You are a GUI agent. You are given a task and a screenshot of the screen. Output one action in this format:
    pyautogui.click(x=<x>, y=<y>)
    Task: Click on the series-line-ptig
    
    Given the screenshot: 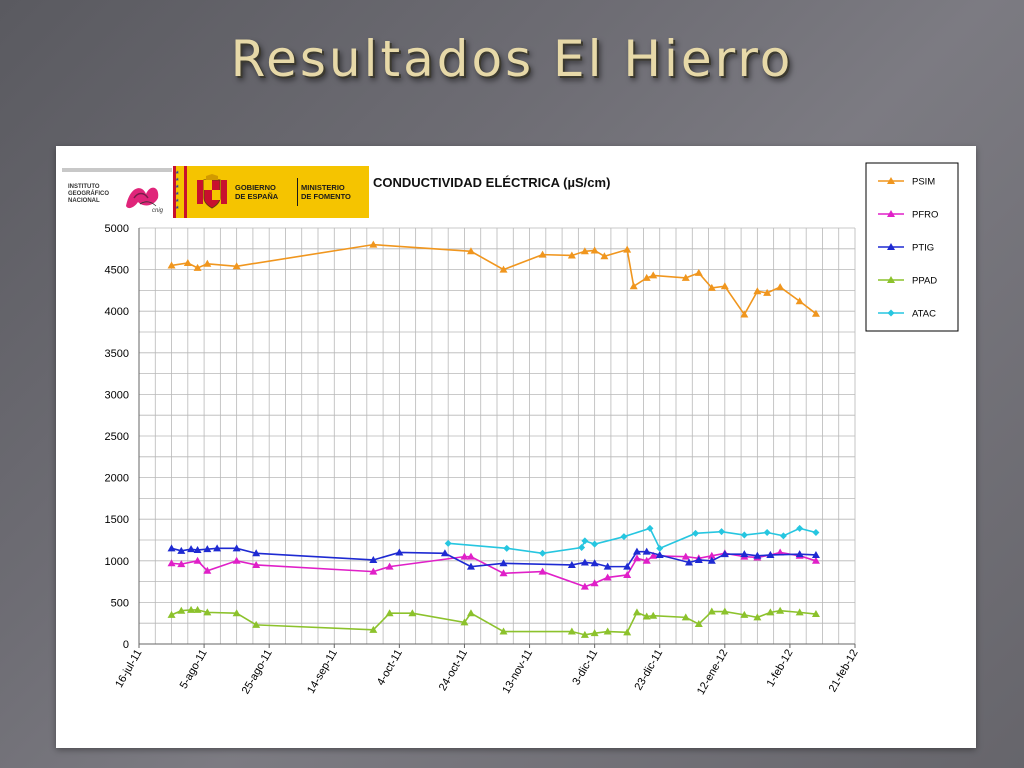 What is the action you would take?
    pyautogui.click(x=493, y=557)
    